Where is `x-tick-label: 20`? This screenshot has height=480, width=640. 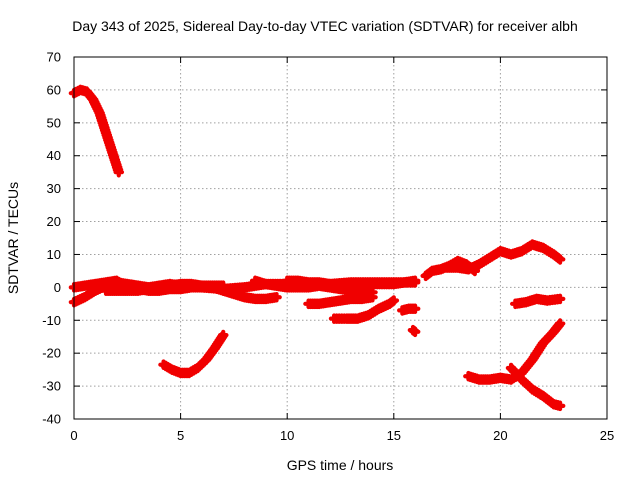 x-tick-label: 20 is located at coordinates (500, 435).